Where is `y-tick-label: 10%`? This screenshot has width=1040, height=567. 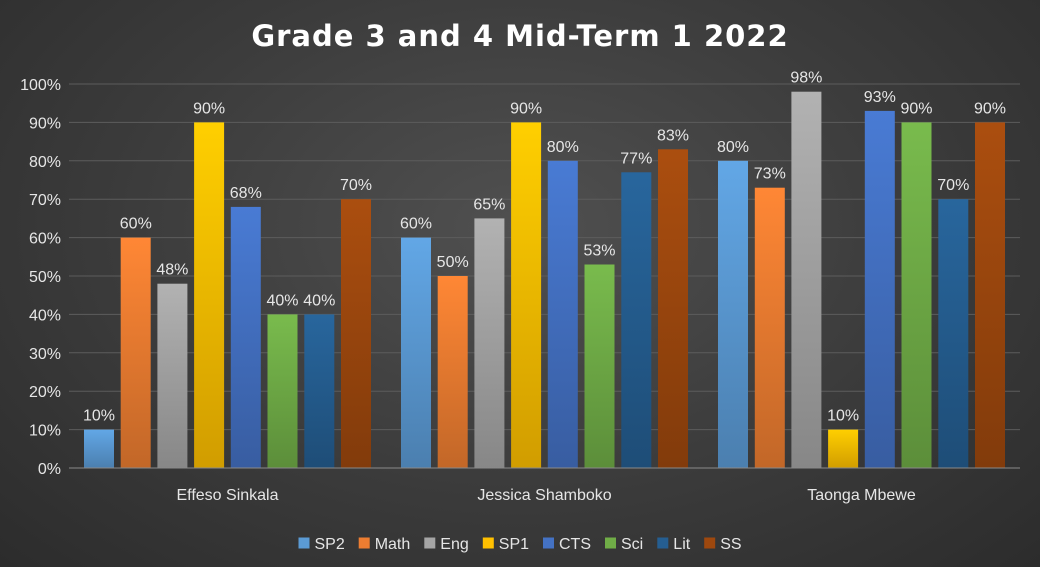
y-tick-label: 10% is located at coordinates (45, 431).